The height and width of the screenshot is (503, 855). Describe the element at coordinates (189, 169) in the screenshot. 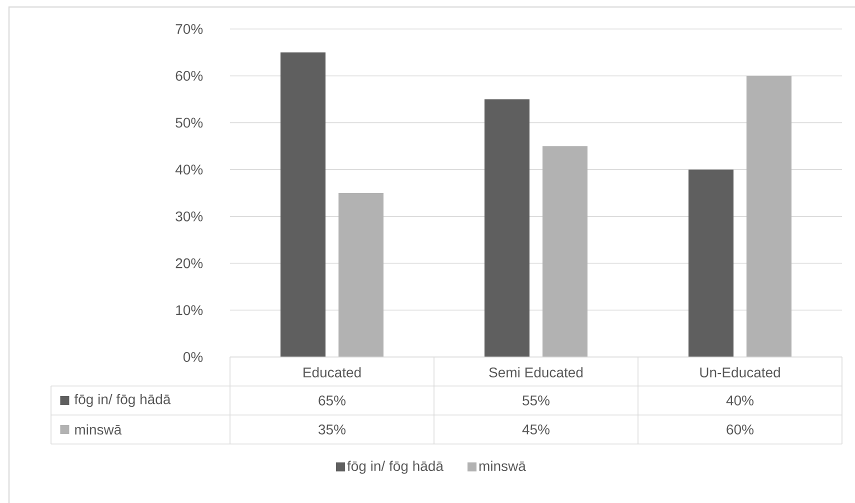

I see `y-tick-label: 40%` at that location.